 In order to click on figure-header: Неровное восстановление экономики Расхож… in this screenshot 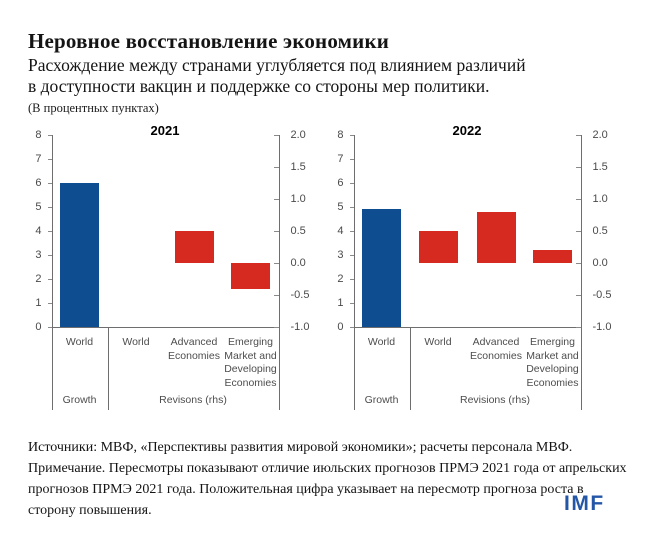, I will do `click(328, 73)`.